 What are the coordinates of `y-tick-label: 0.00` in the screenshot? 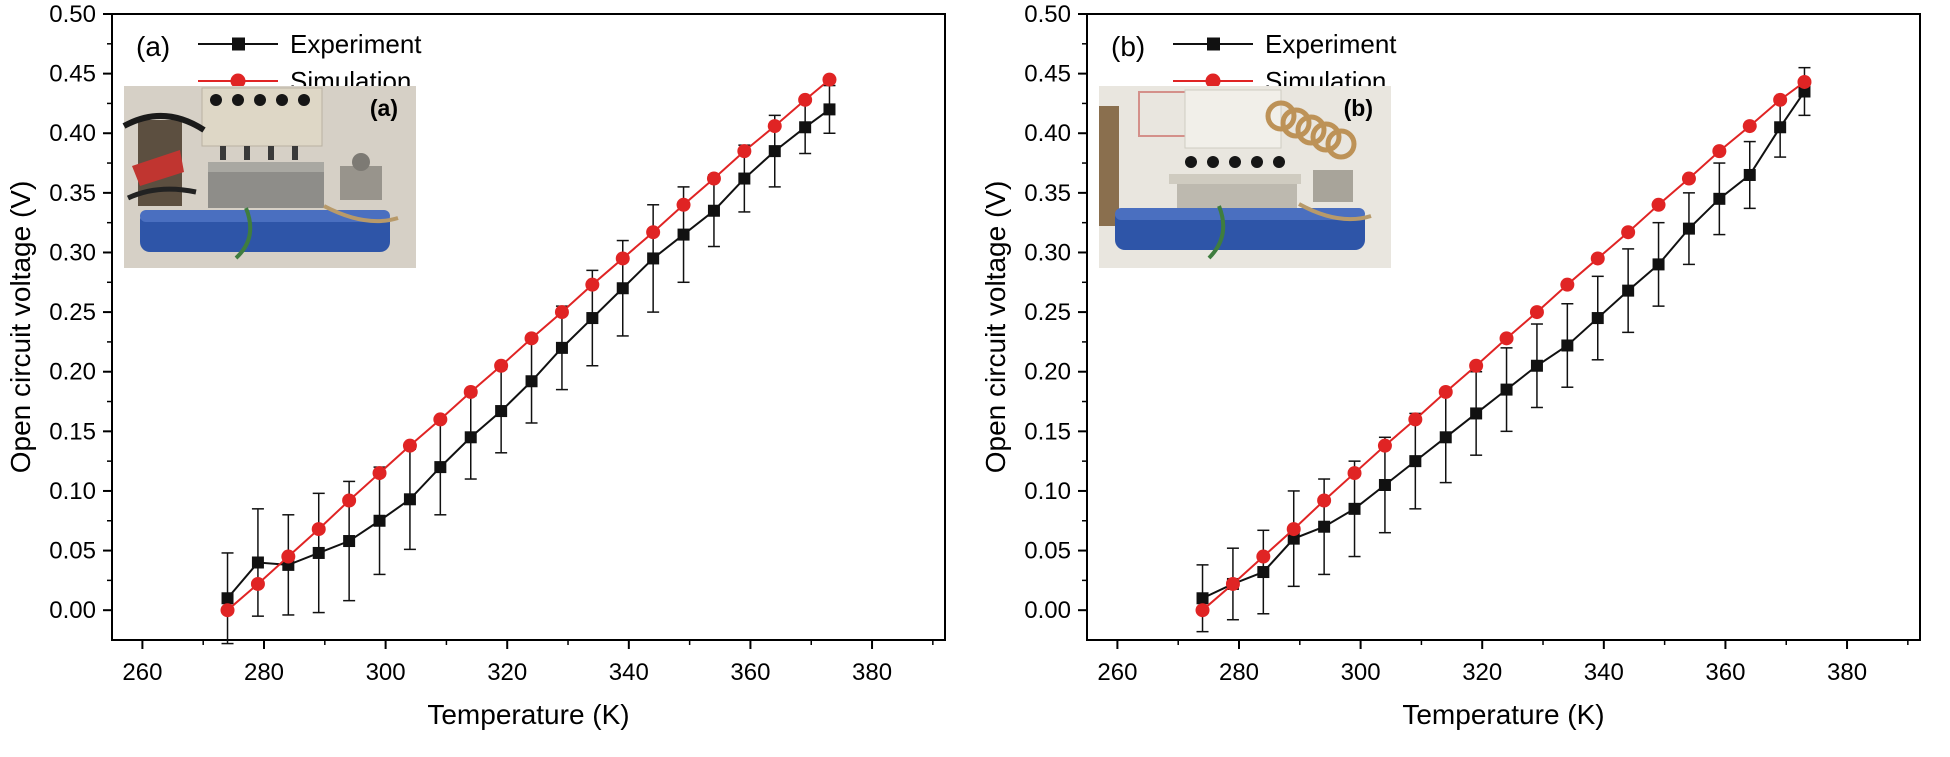 It's located at (1047, 610).